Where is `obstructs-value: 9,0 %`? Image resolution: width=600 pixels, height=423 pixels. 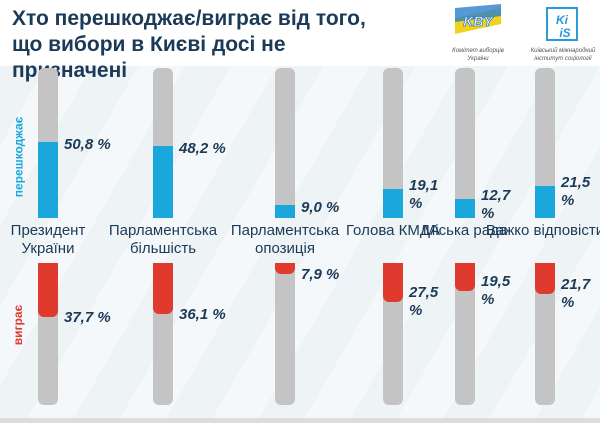
obstructs-value: 9,0 % is located at coordinates (320, 207).